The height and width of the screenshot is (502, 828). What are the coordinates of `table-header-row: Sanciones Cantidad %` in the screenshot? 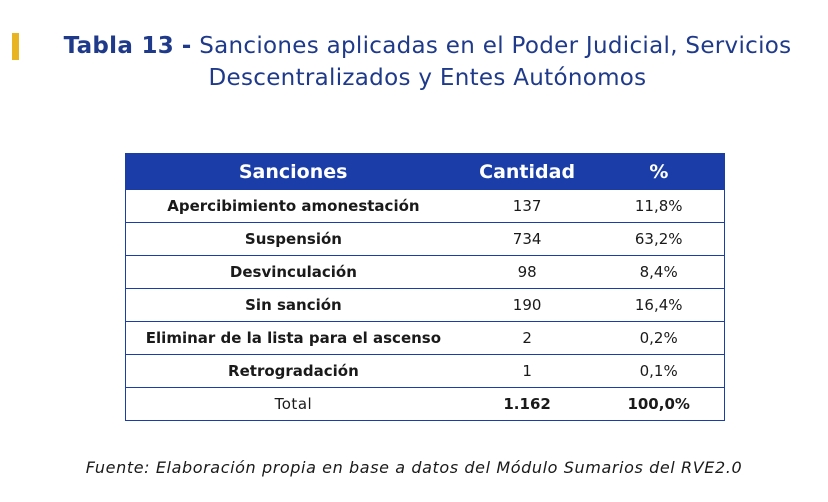 It's located at (425, 171).